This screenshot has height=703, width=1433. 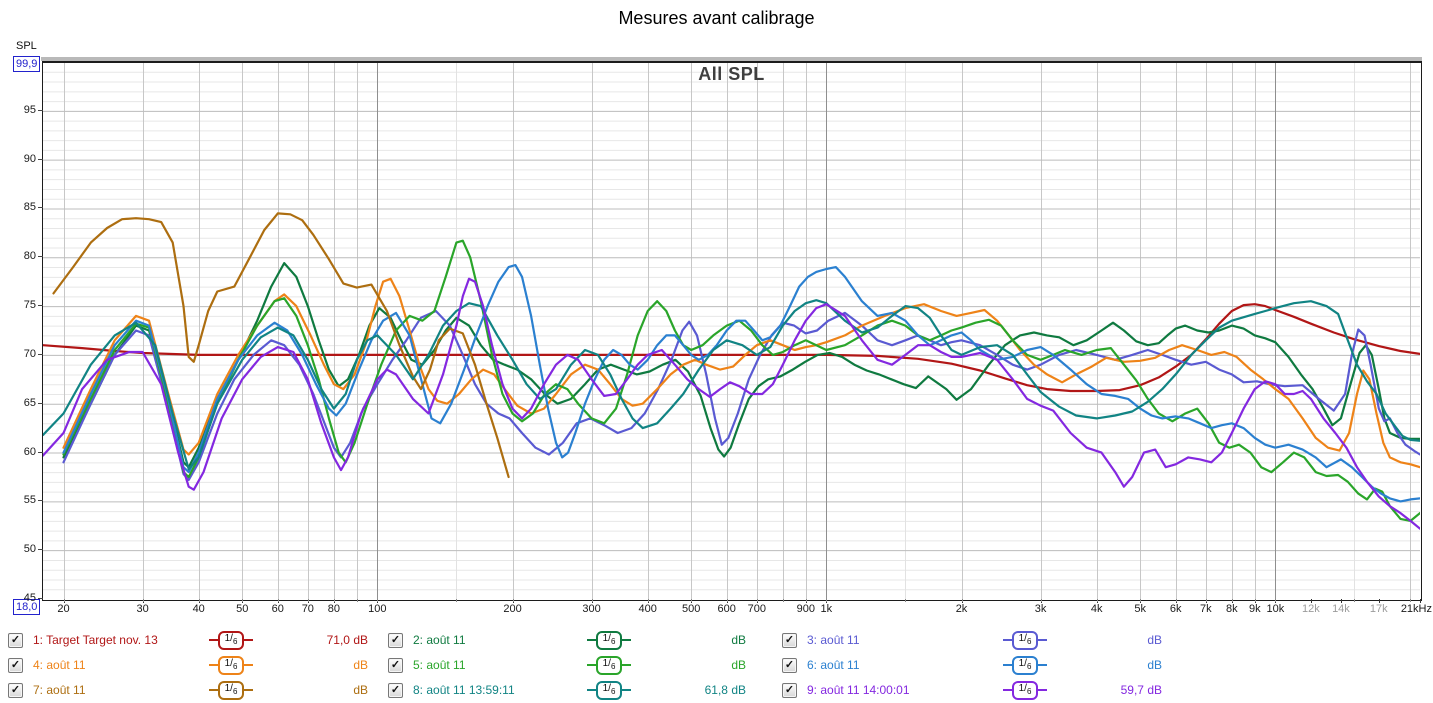 What do you see at coordinates (395, 640) in the screenshot?
I see `legend-checkbox-2: ✓` at bounding box center [395, 640].